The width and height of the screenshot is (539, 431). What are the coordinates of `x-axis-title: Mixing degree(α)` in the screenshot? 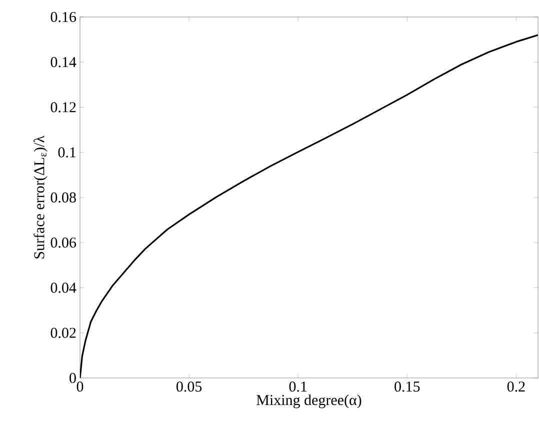 It's located at (309, 401).